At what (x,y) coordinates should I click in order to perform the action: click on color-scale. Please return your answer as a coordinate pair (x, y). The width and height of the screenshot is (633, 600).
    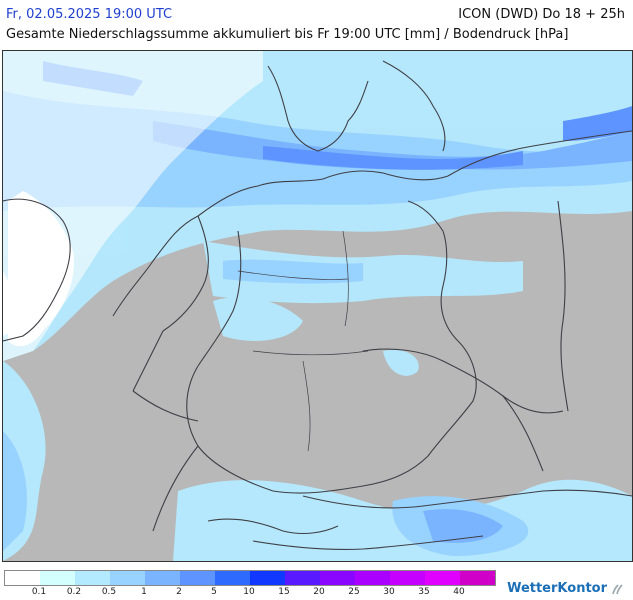
    Looking at the image, I should click on (250, 578).